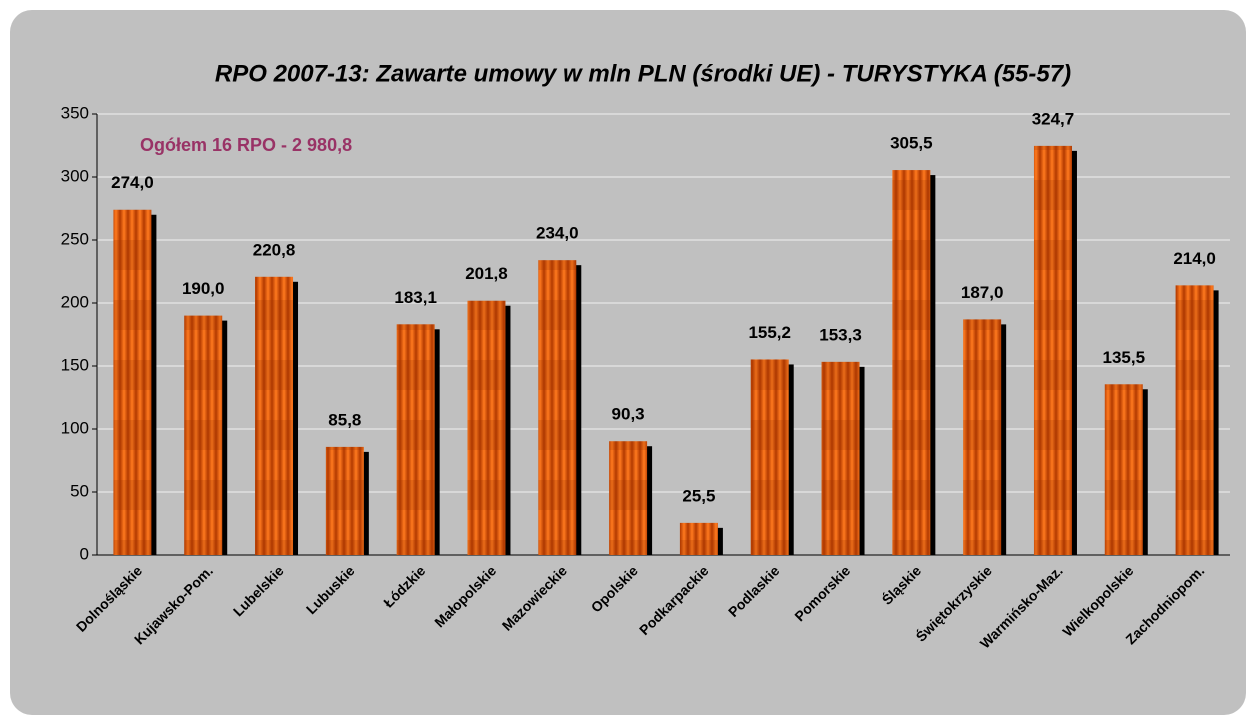  I want to click on value-label: 187,0, so click(982, 292).